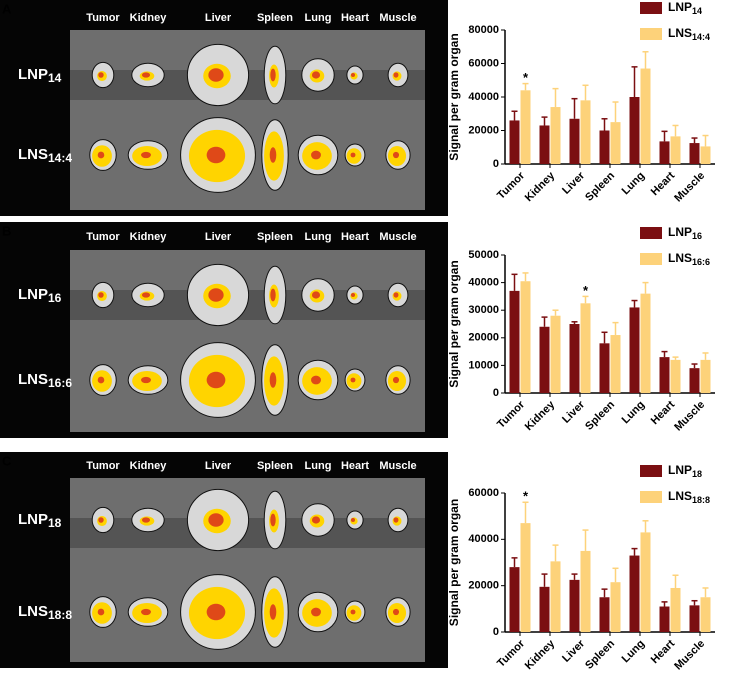 The width and height of the screenshot is (731, 682). I want to click on legend-label: LNP18, so click(685, 471).